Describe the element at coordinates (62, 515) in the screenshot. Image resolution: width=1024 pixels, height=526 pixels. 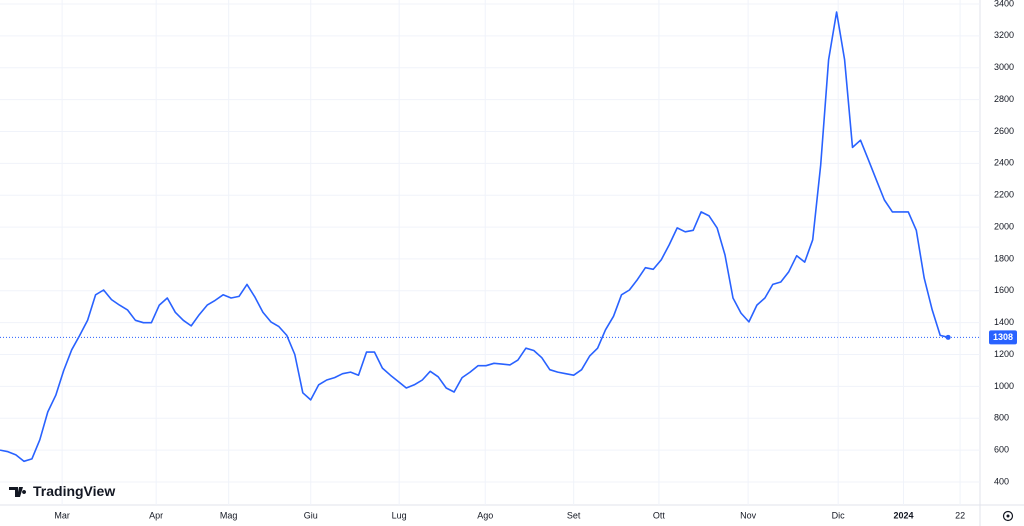
I see `x-tick-label: Mar` at that location.